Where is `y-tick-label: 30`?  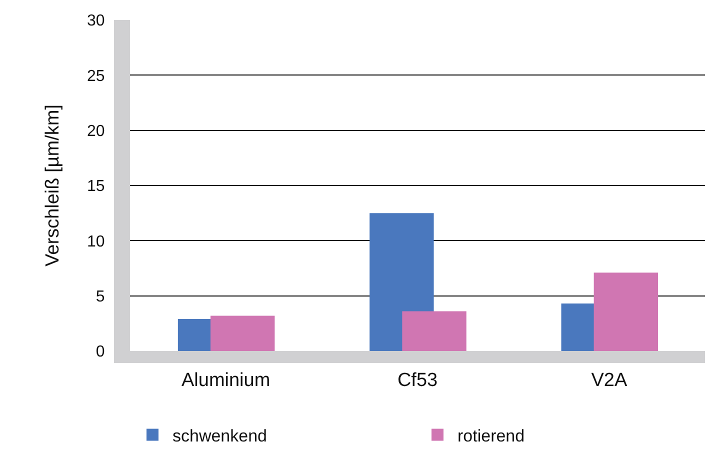 y-tick-label: 30 is located at coordinates (96, 21).